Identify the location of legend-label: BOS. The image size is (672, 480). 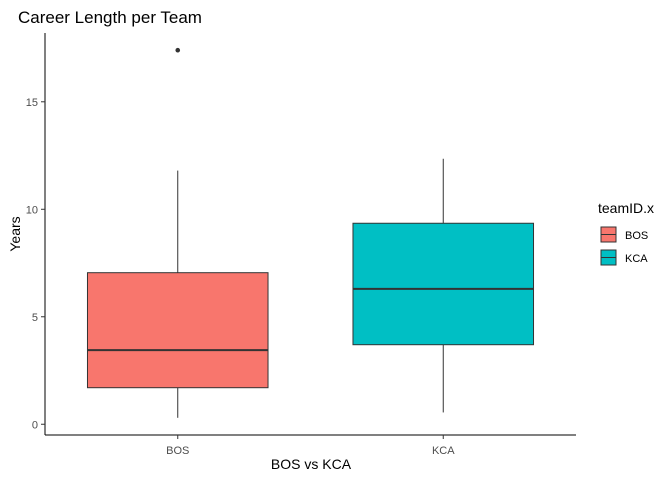
(636, 236).